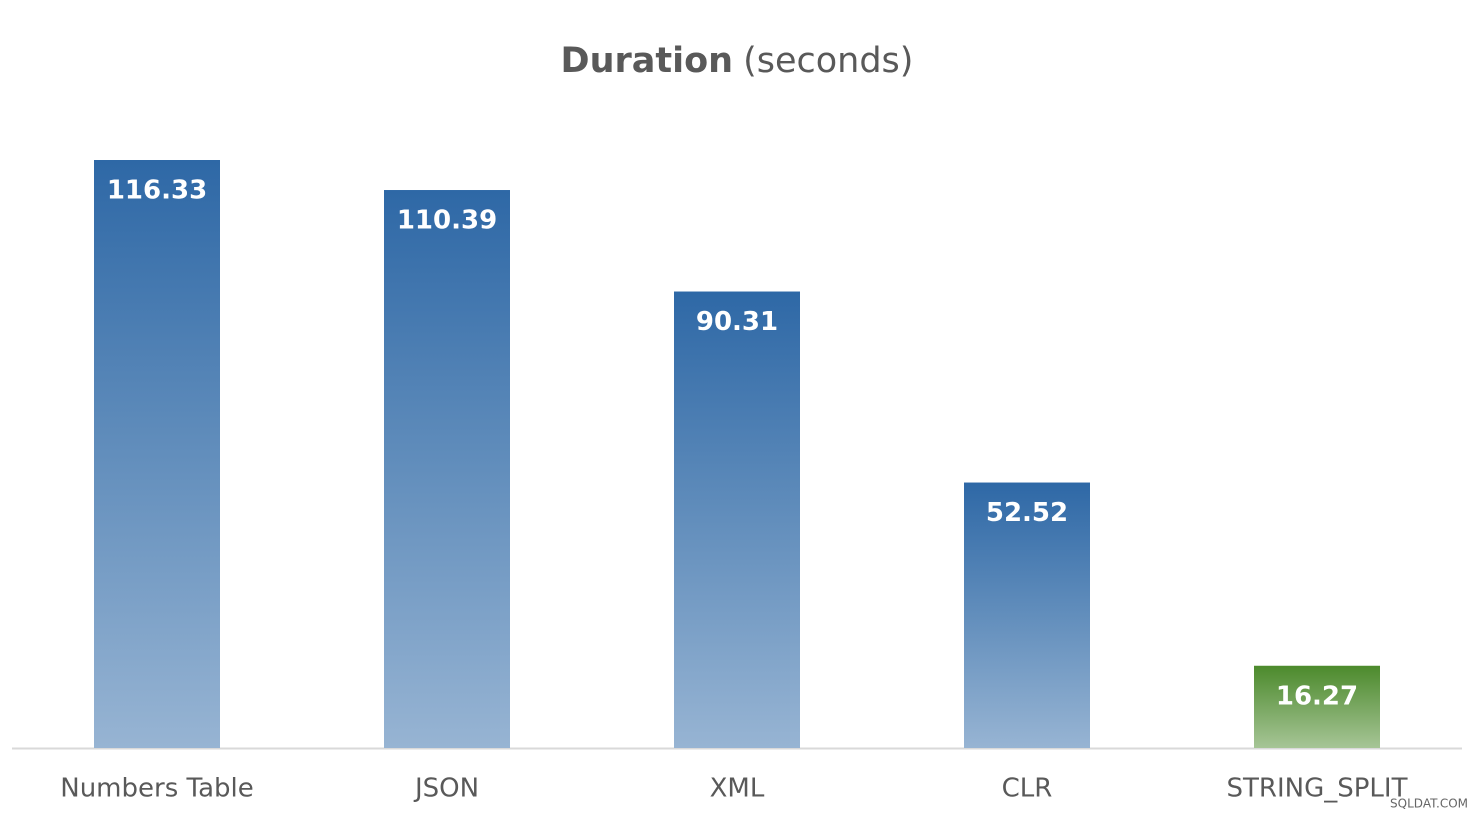 The image size is (1478, 820). What do you see at coordinates (1317, 696) in the screenshot?
I see `value-label: 16.27` at bounding box center [1317, 696].